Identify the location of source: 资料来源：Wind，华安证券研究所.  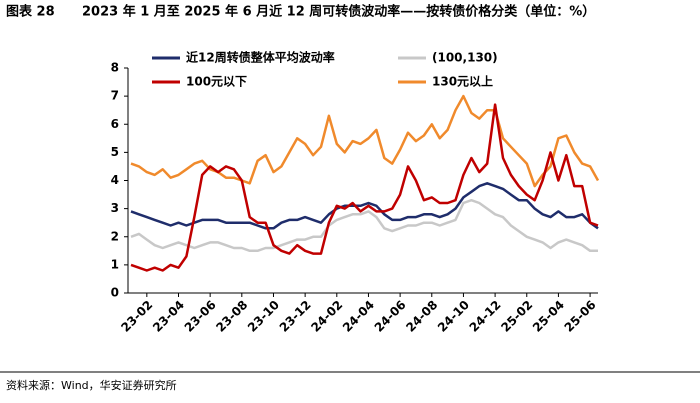
(91, 385).